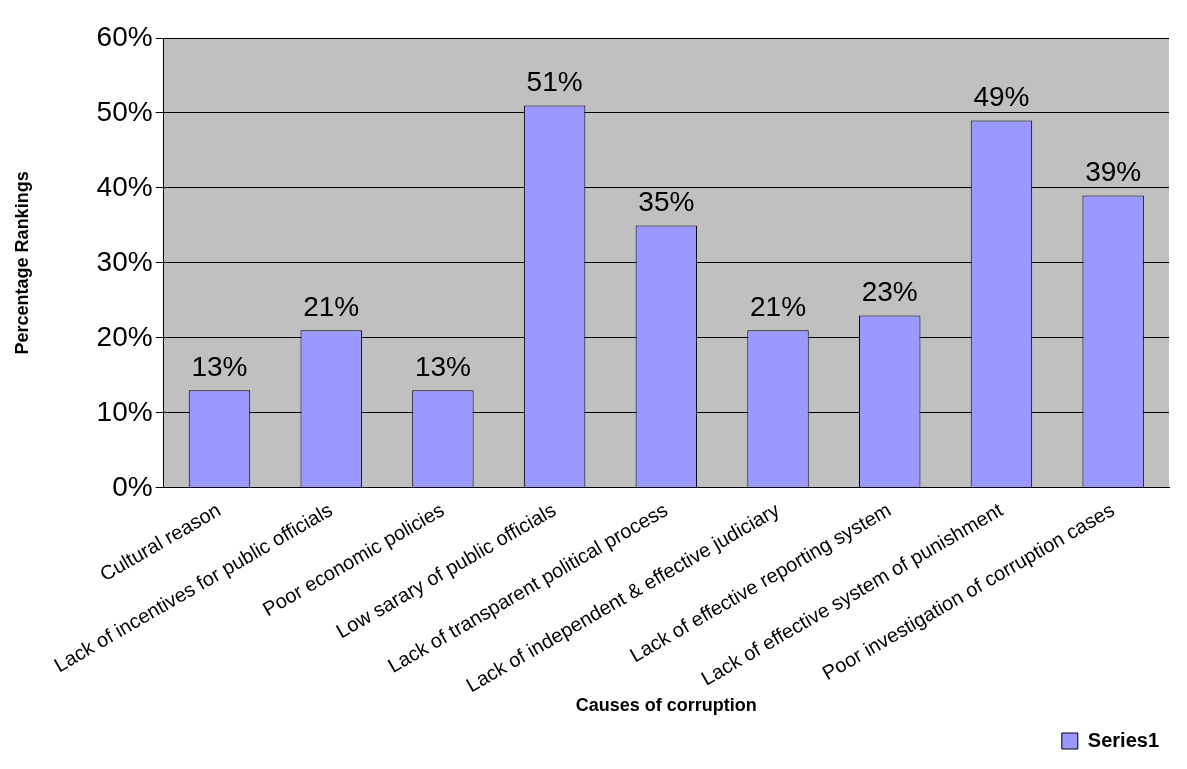 This screenshot has height=769, width=1187. I want to click on y-tick-label: 30%, so click(124, 261).